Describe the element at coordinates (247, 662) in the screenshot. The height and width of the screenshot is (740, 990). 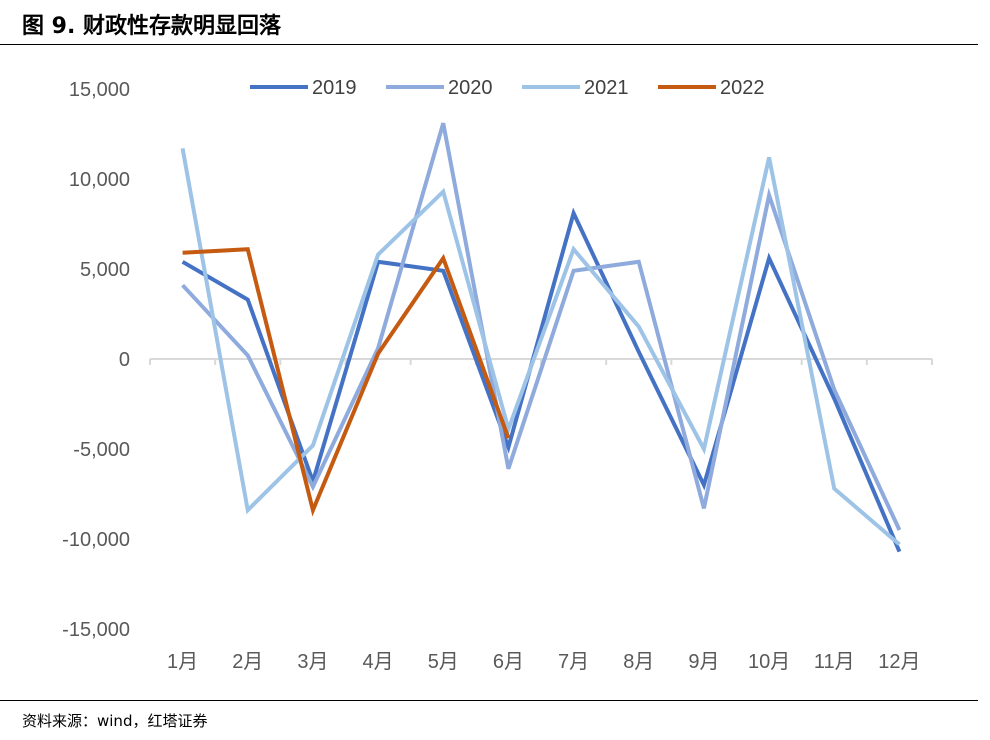
I see `x-tick-label: 2月` at that location.